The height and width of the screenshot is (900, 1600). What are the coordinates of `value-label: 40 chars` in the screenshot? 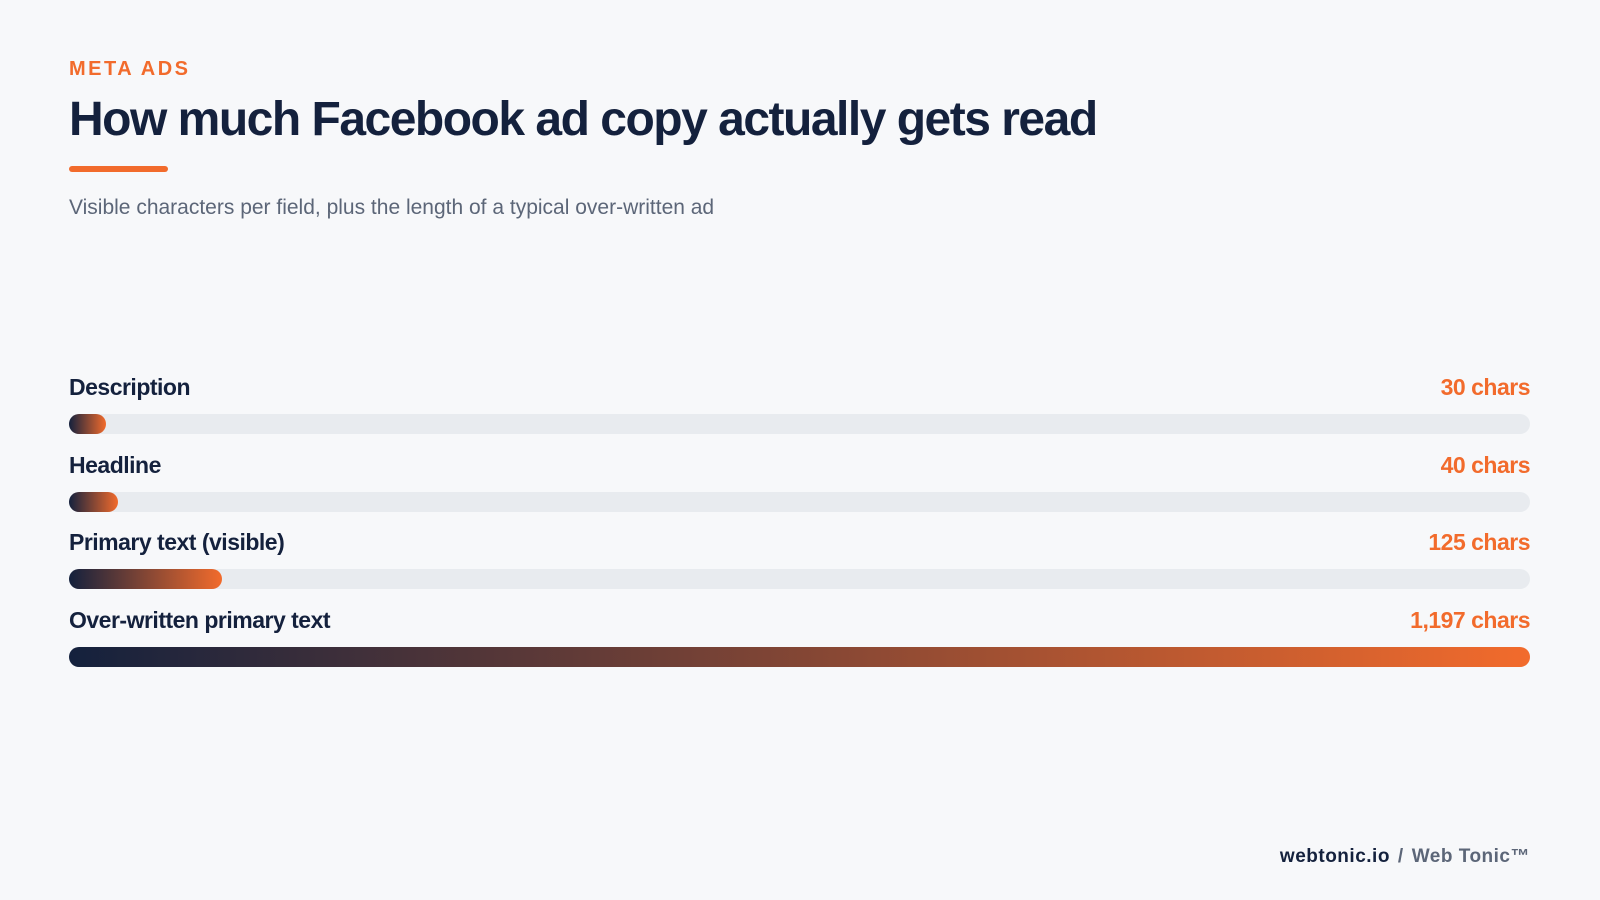 It's located at (1485, 464).